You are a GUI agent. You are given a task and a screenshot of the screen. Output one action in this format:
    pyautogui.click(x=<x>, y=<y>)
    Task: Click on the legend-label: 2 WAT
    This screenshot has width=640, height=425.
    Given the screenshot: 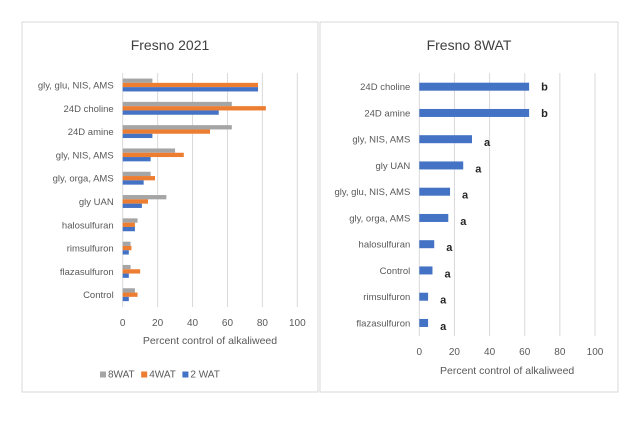 What is the action you would take?
    pyautogui.click(x=204, y=375)
    